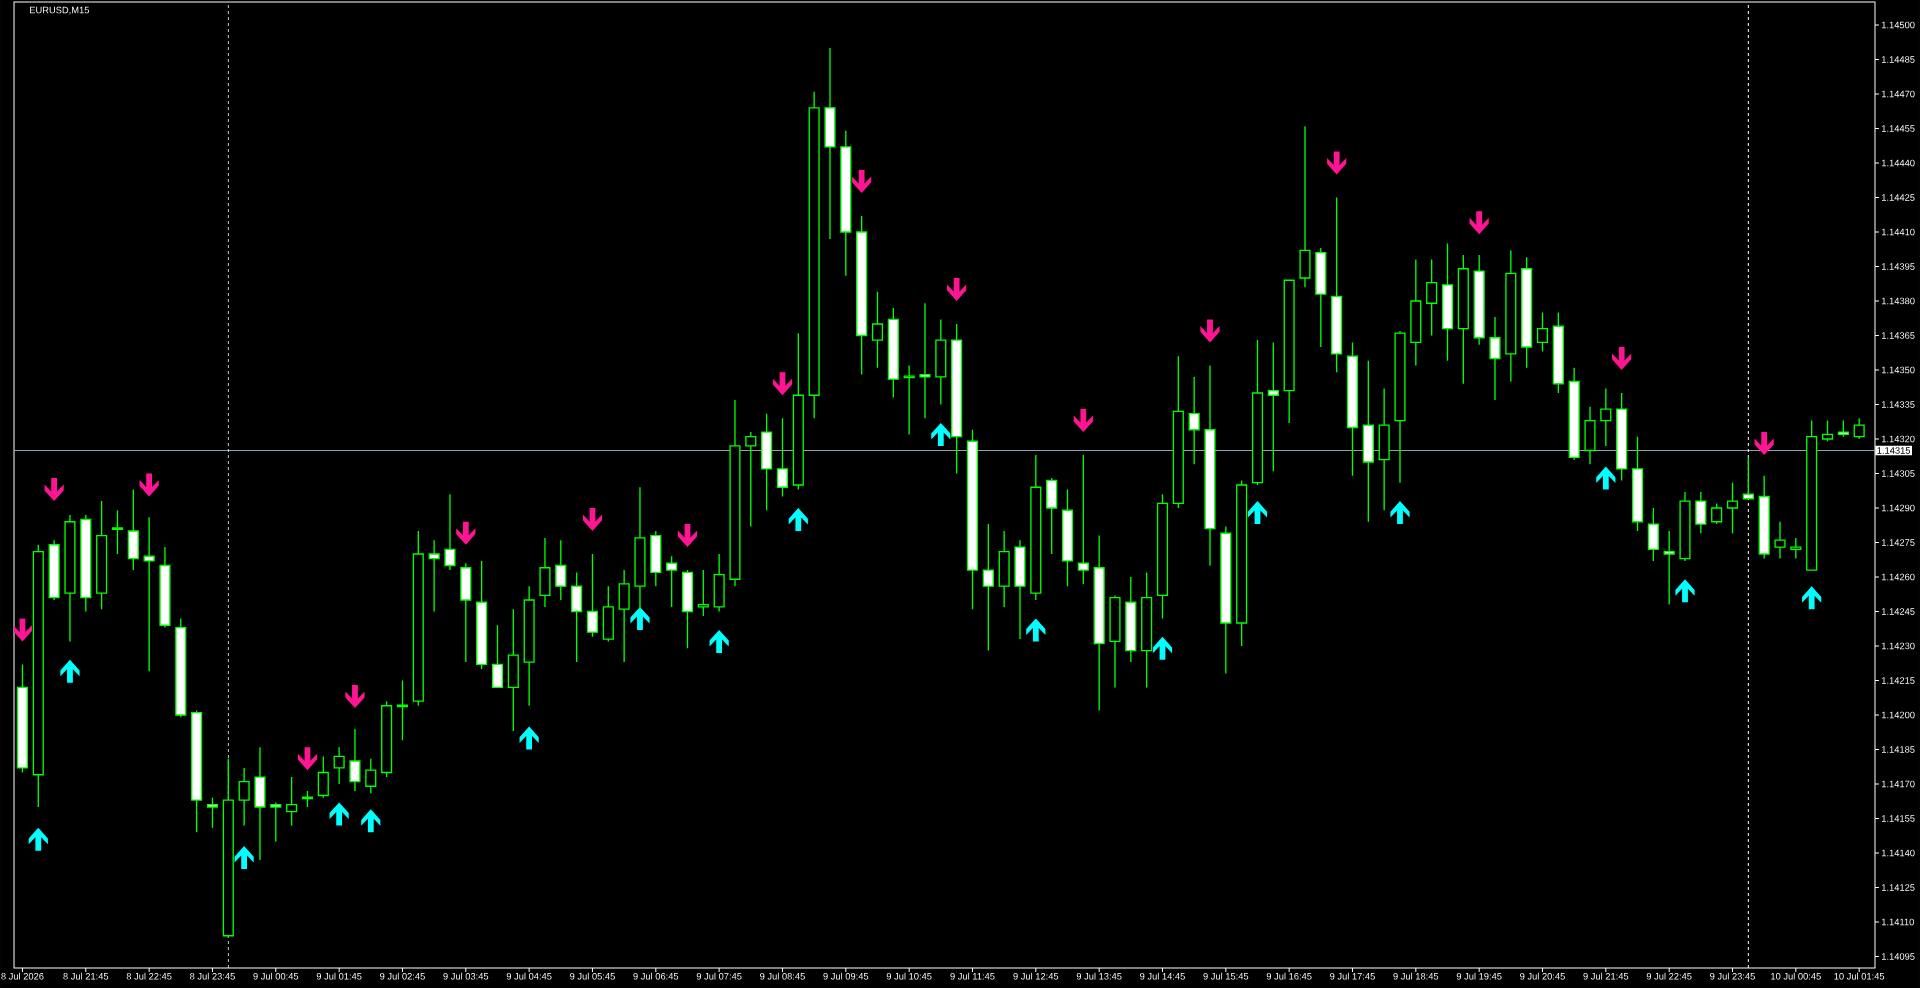  Describe the element at coordinates (1898, 232) in the screenshot. I see `y-tick-label: 1.14410` at that location.